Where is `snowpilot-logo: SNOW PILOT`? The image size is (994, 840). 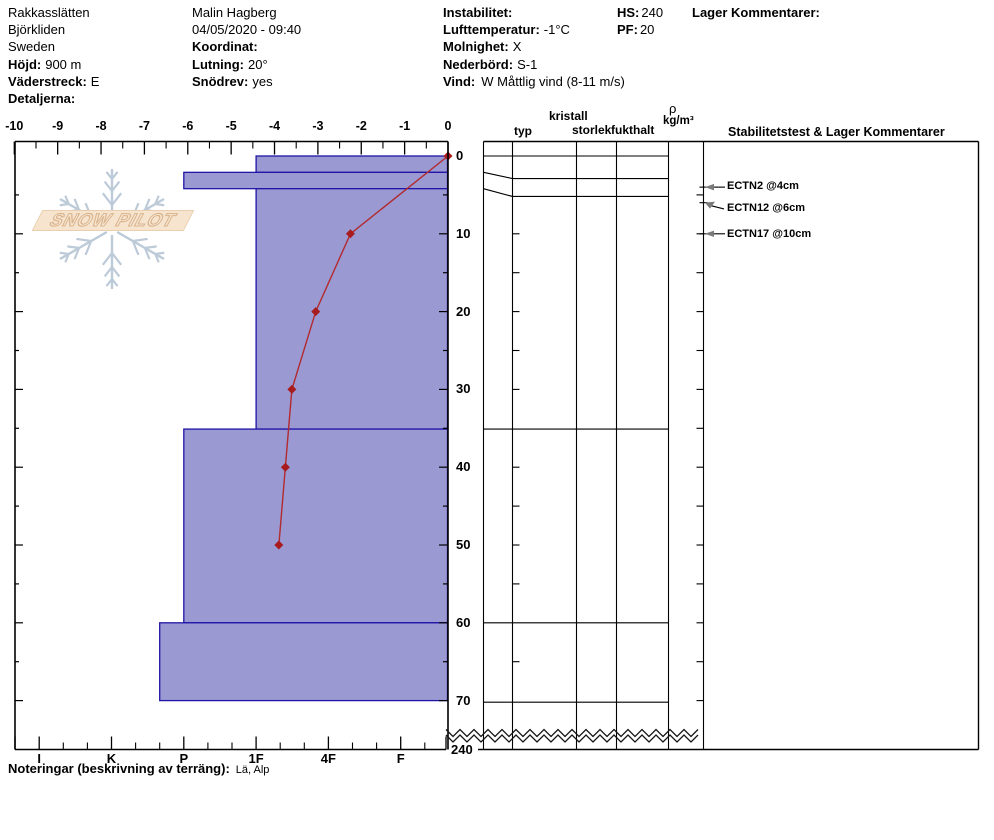
snowpilot-logo: SNOW PILOT is located at coordinates (113, 220).